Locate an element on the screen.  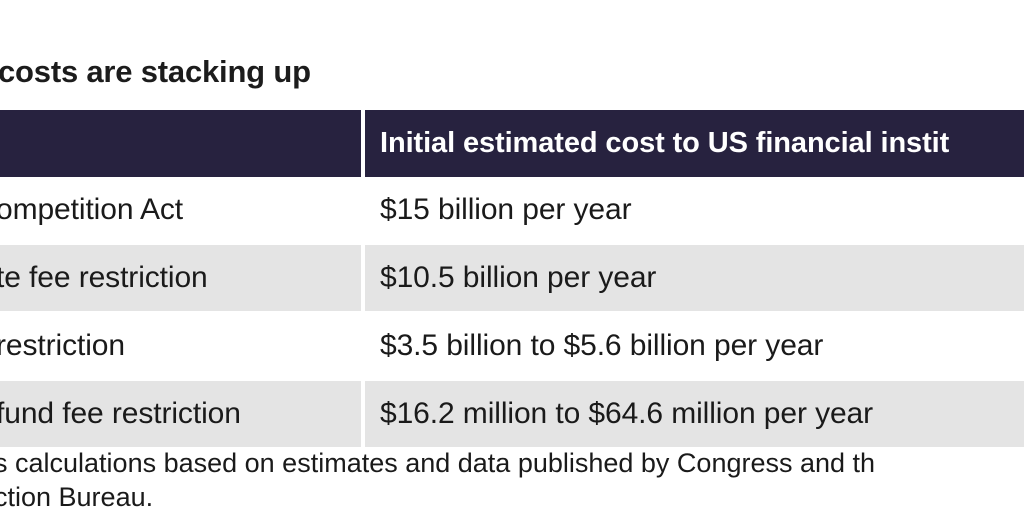
header-cell-measure is located at coordinates (180, 143).